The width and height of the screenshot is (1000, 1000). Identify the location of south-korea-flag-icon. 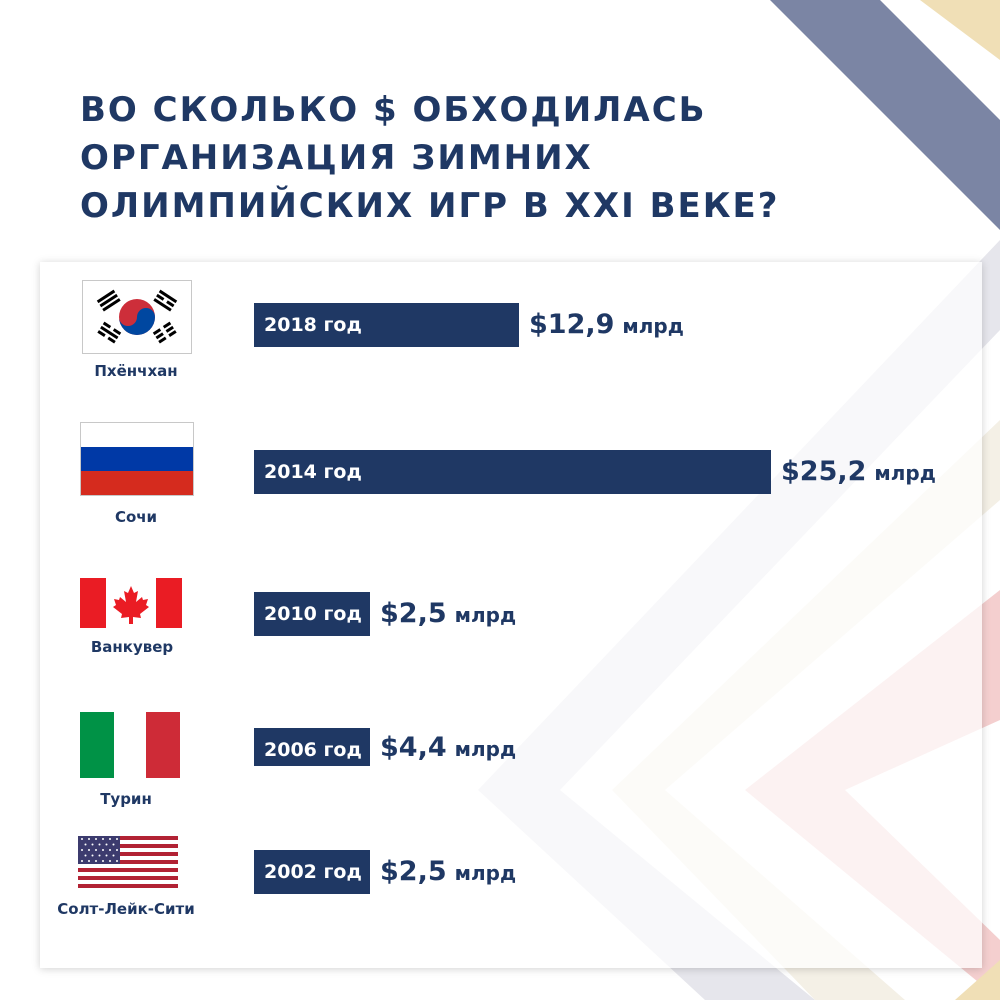
(137, 317).